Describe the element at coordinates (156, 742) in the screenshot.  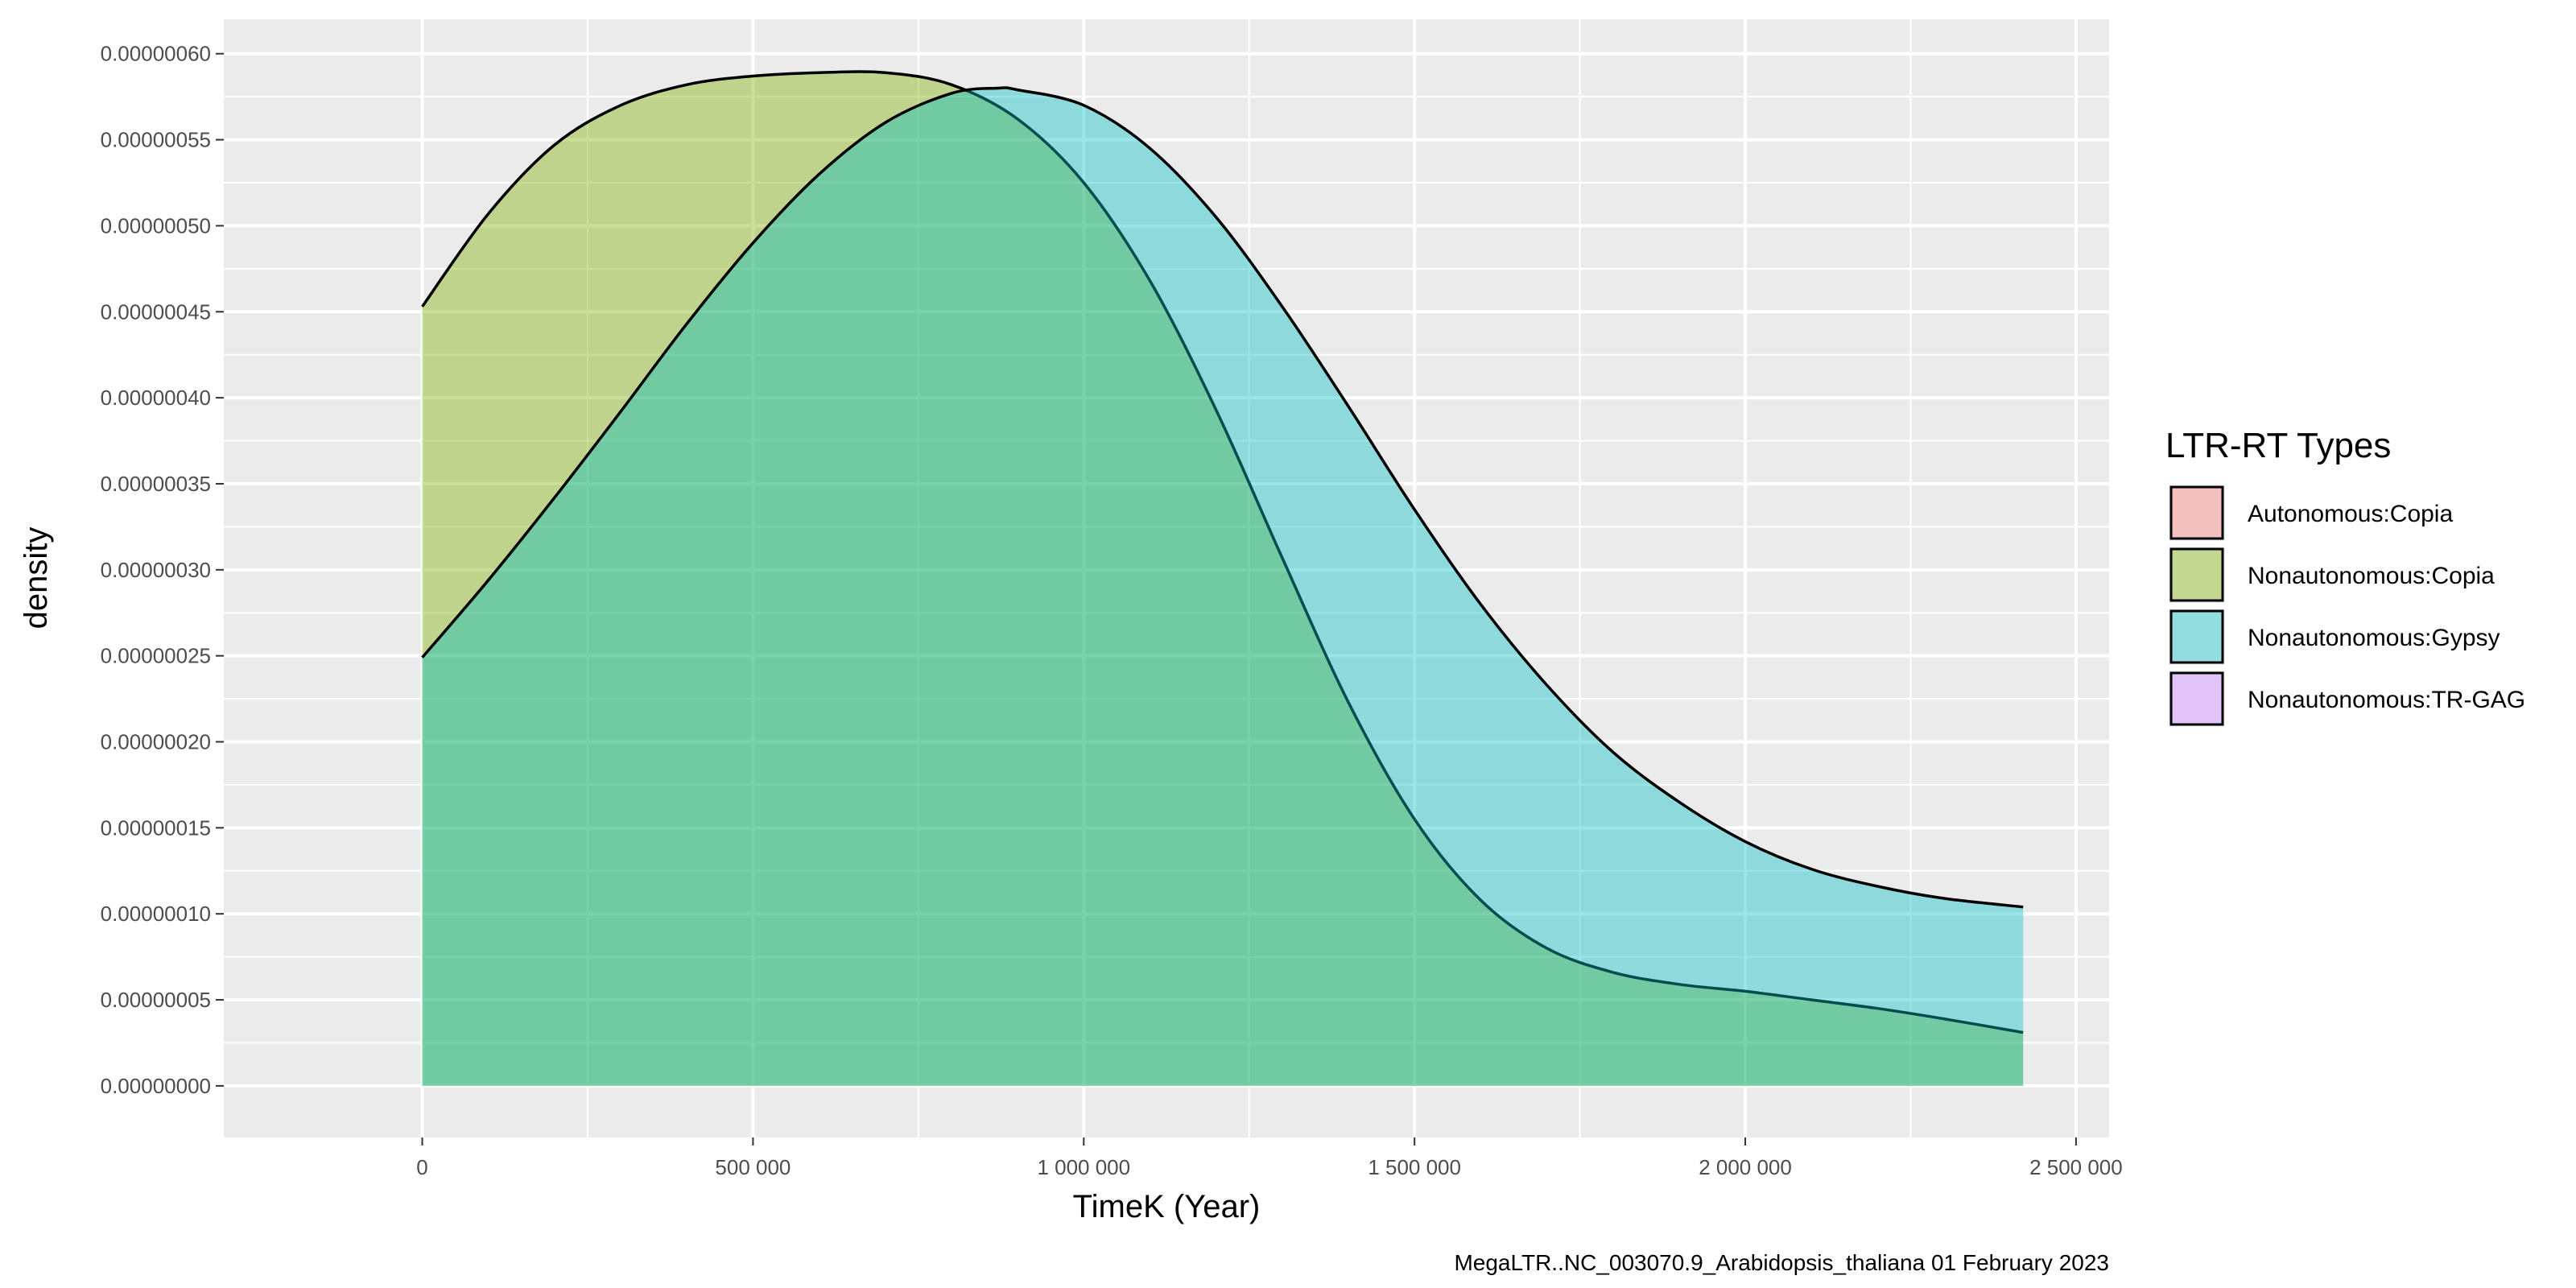
I see `y-tick-label: 0.00000020` at that location.